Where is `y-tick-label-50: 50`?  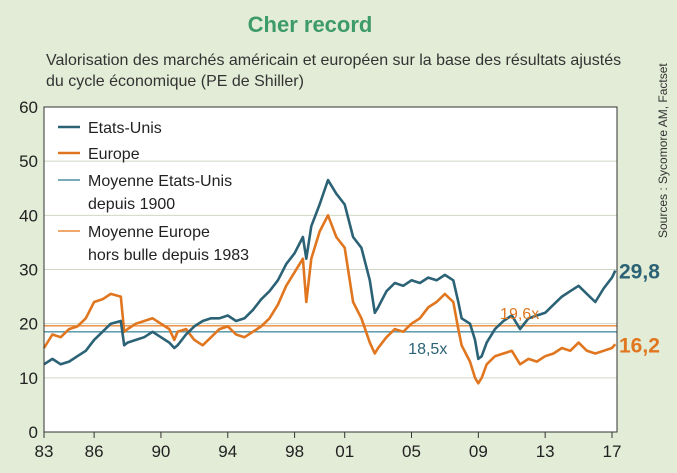
y-tick-label-50: 50 is located at coordinates (28, 161).